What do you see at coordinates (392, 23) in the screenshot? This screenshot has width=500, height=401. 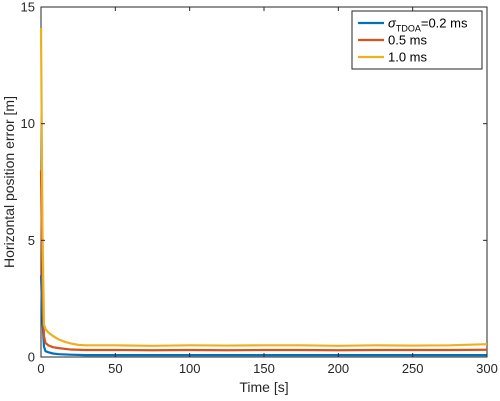 I see `legend-sigma: σ` at bounding box center [392, 23].